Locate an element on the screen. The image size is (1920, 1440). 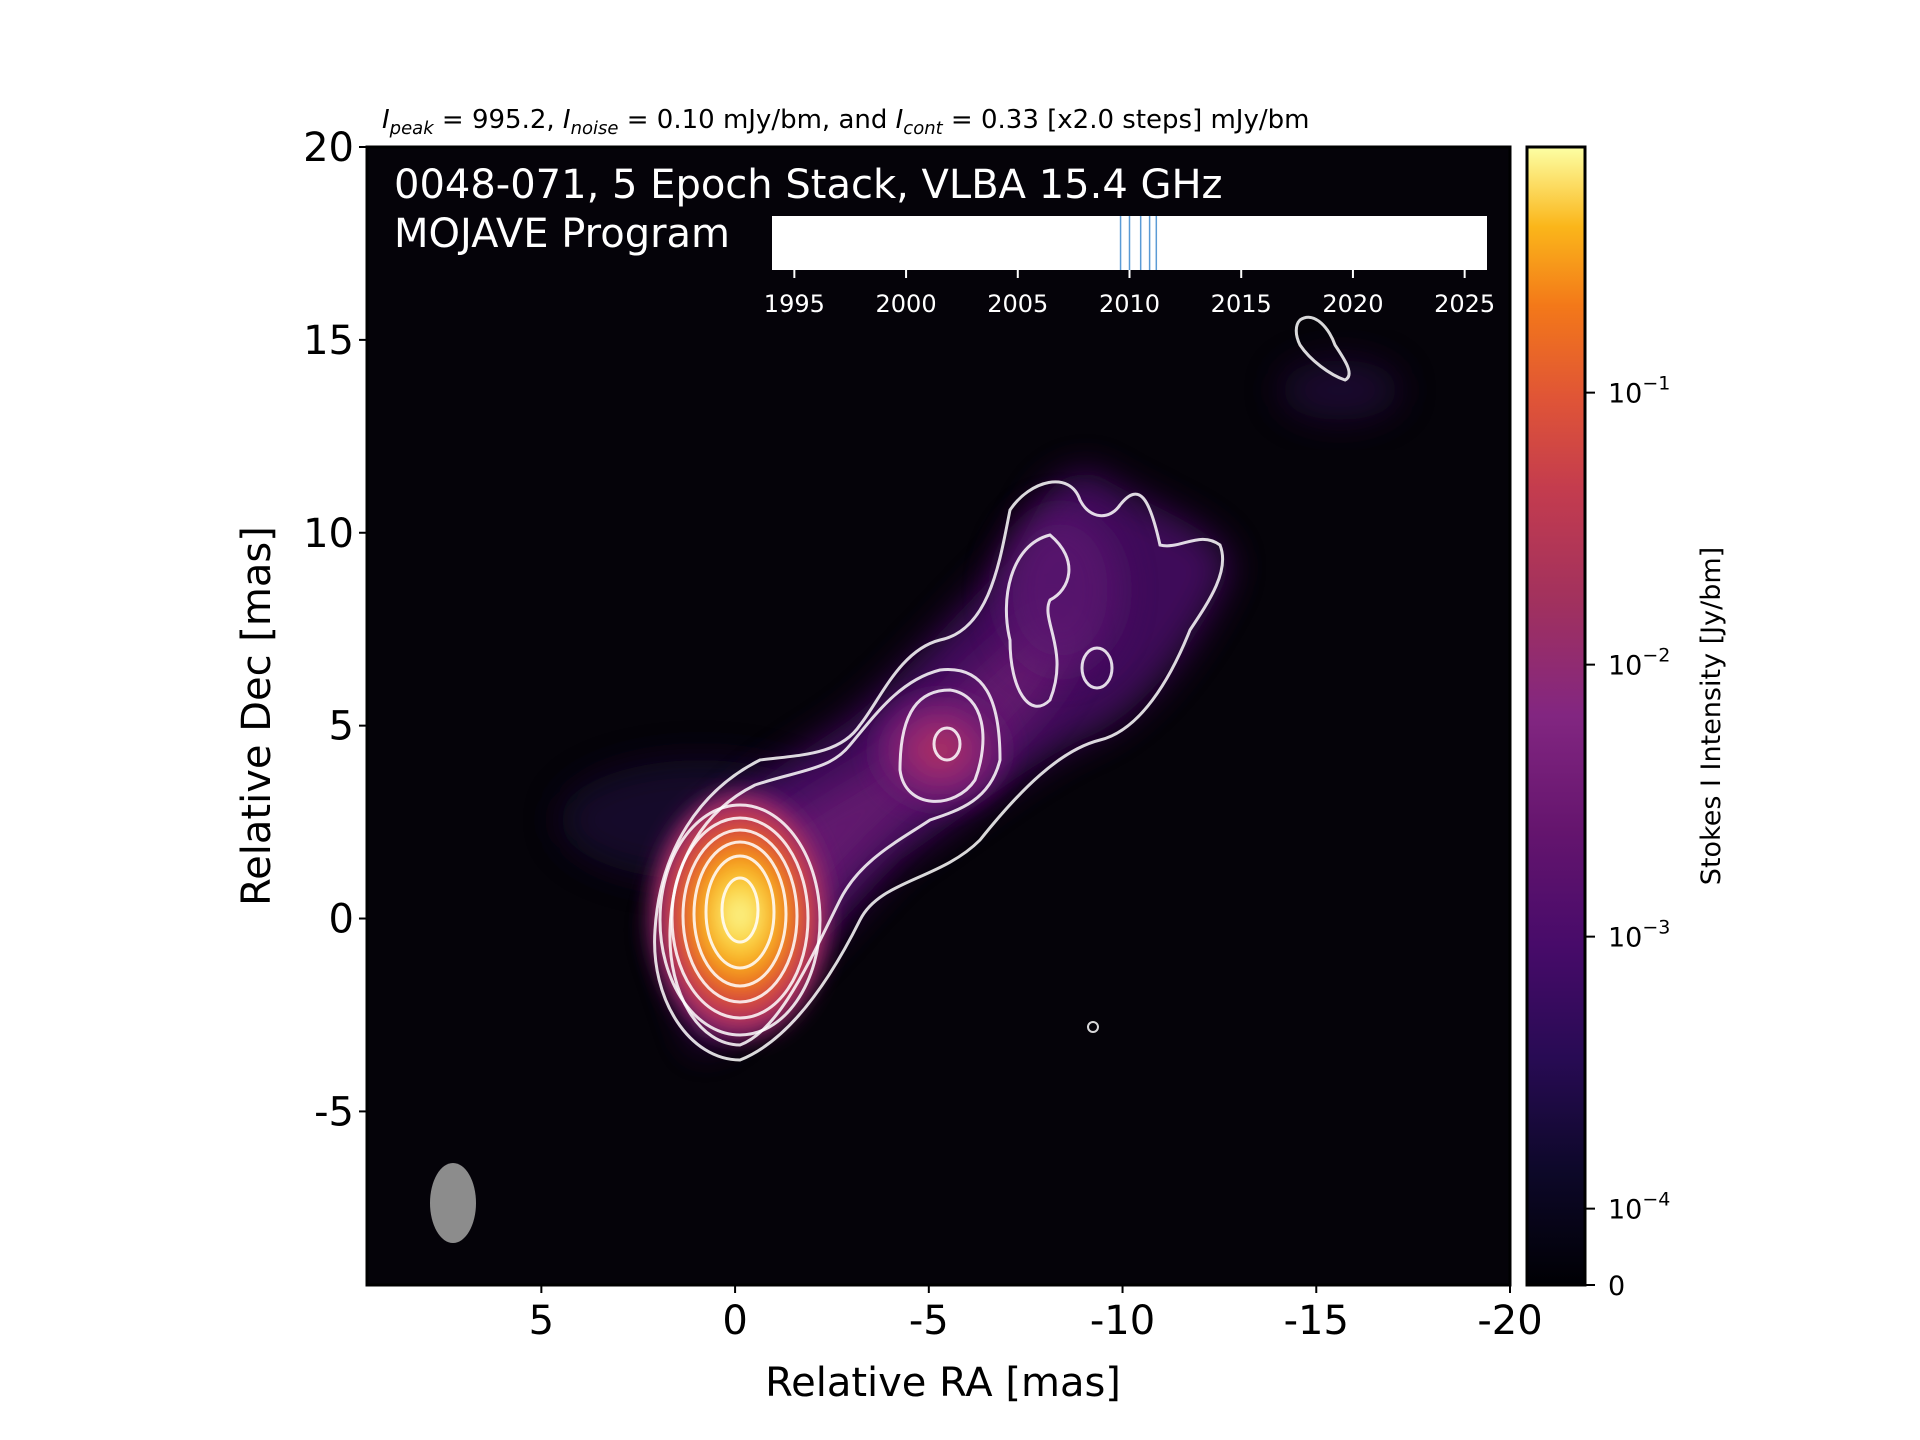
core-emission is located at coordinates (740, 915).